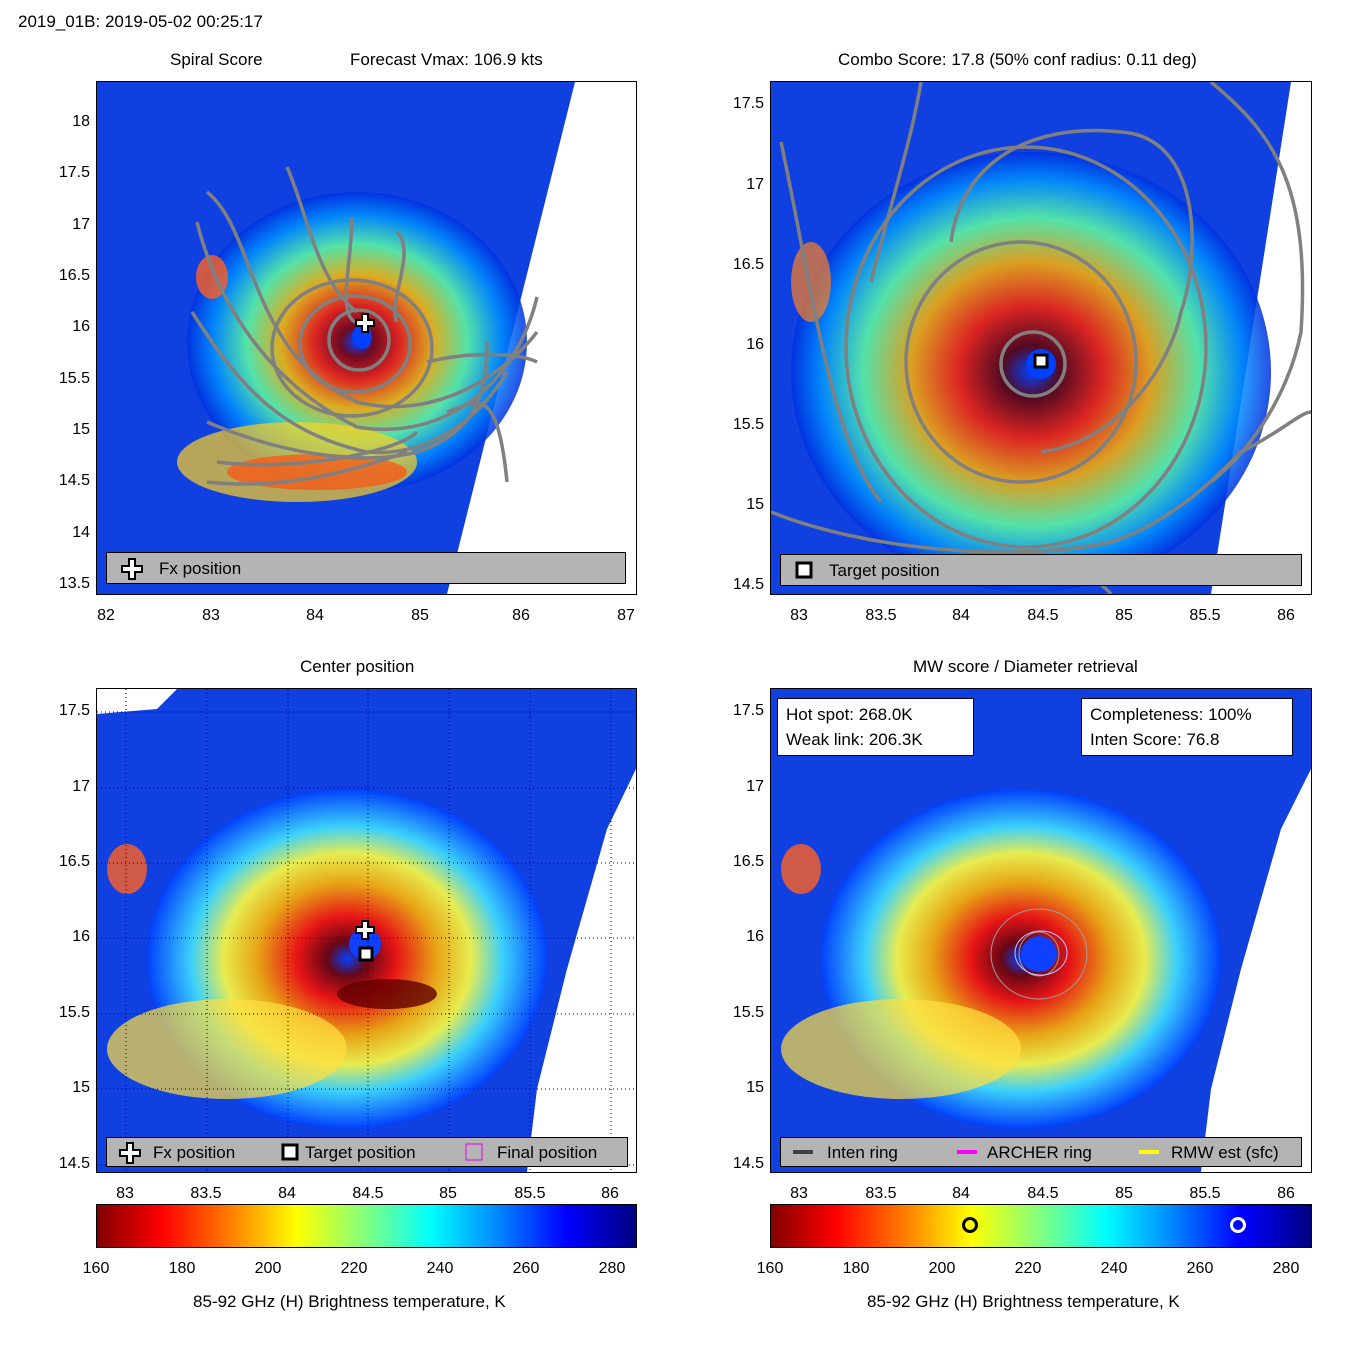  I want to click on spiral-xtick: 86, so click(521, 615).